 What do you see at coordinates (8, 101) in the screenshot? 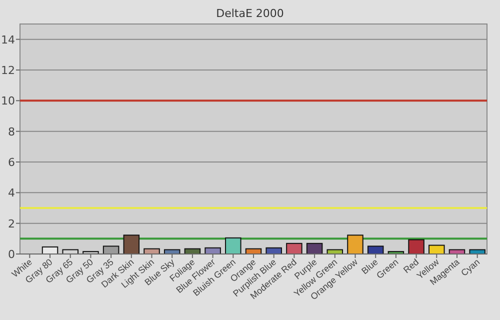
I see `y-tick-label: 10` at bounding box center [8, 101].